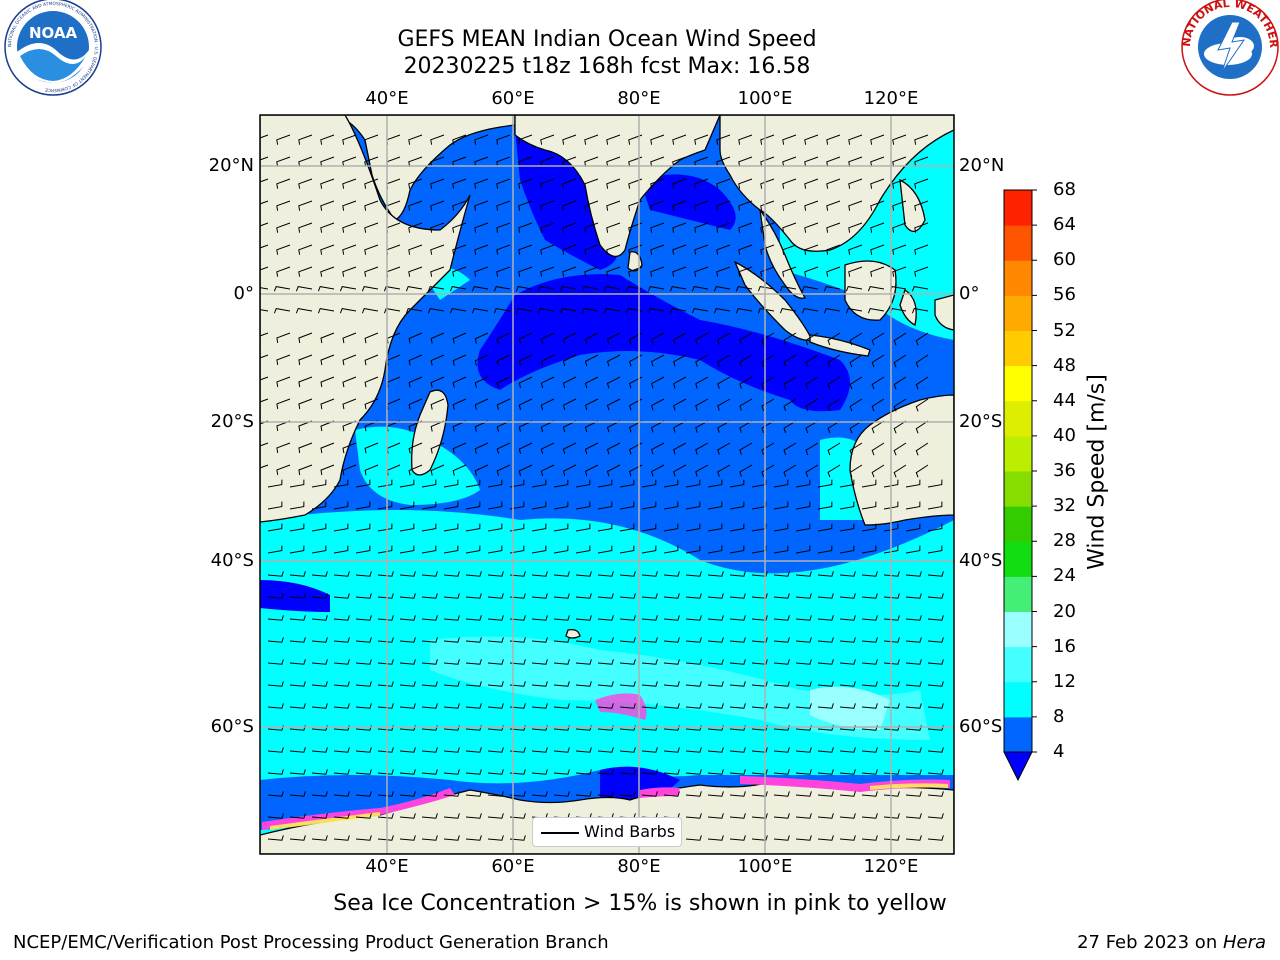 The height and width of the screenshot is (960, 1280). I want to click on colorbar-label: Wind Speed [m/s], so click(1097, 472).